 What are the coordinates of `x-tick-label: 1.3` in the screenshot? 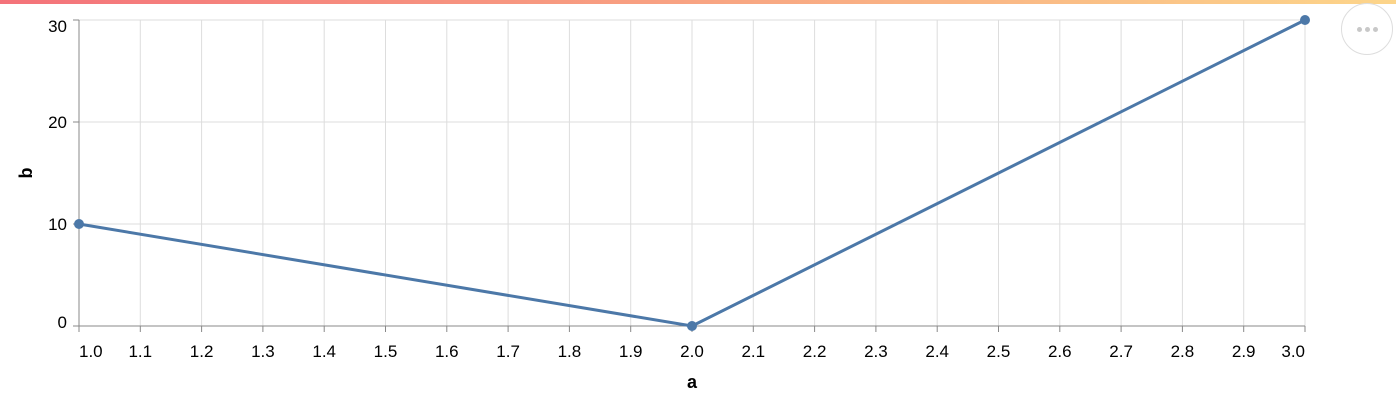 It's located at (263, 351).